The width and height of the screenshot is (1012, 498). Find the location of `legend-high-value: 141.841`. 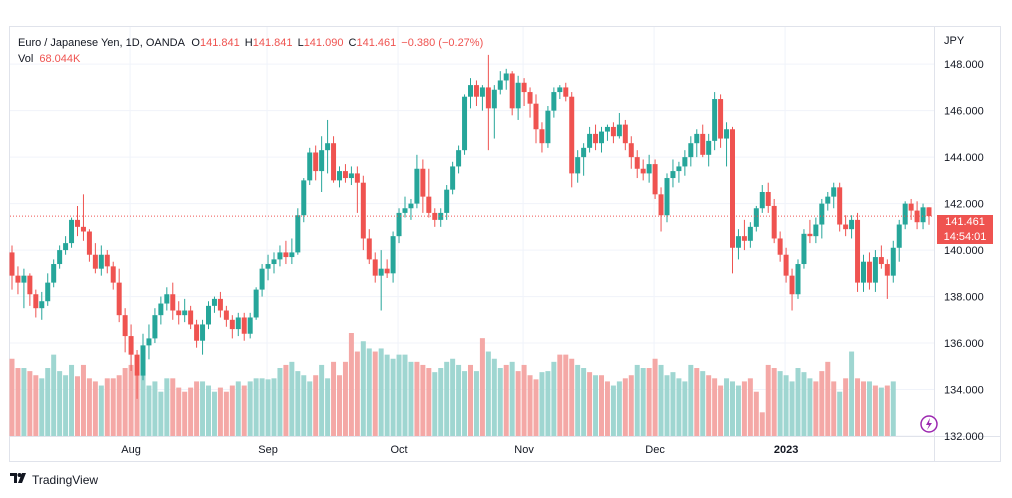

legend-high-value: 141.841 is located at coordinates (272, 43).